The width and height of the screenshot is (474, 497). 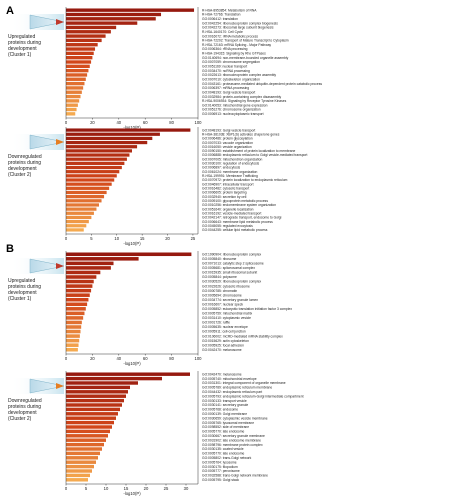 I want to click on term-label: GO:0007059: chromosome segregation, so click(x=231, y=62).